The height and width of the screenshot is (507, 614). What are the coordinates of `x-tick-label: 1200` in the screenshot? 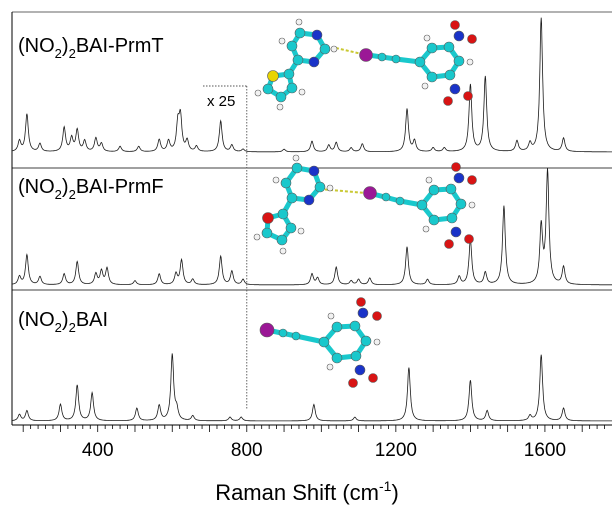 It's located at (396, 450).